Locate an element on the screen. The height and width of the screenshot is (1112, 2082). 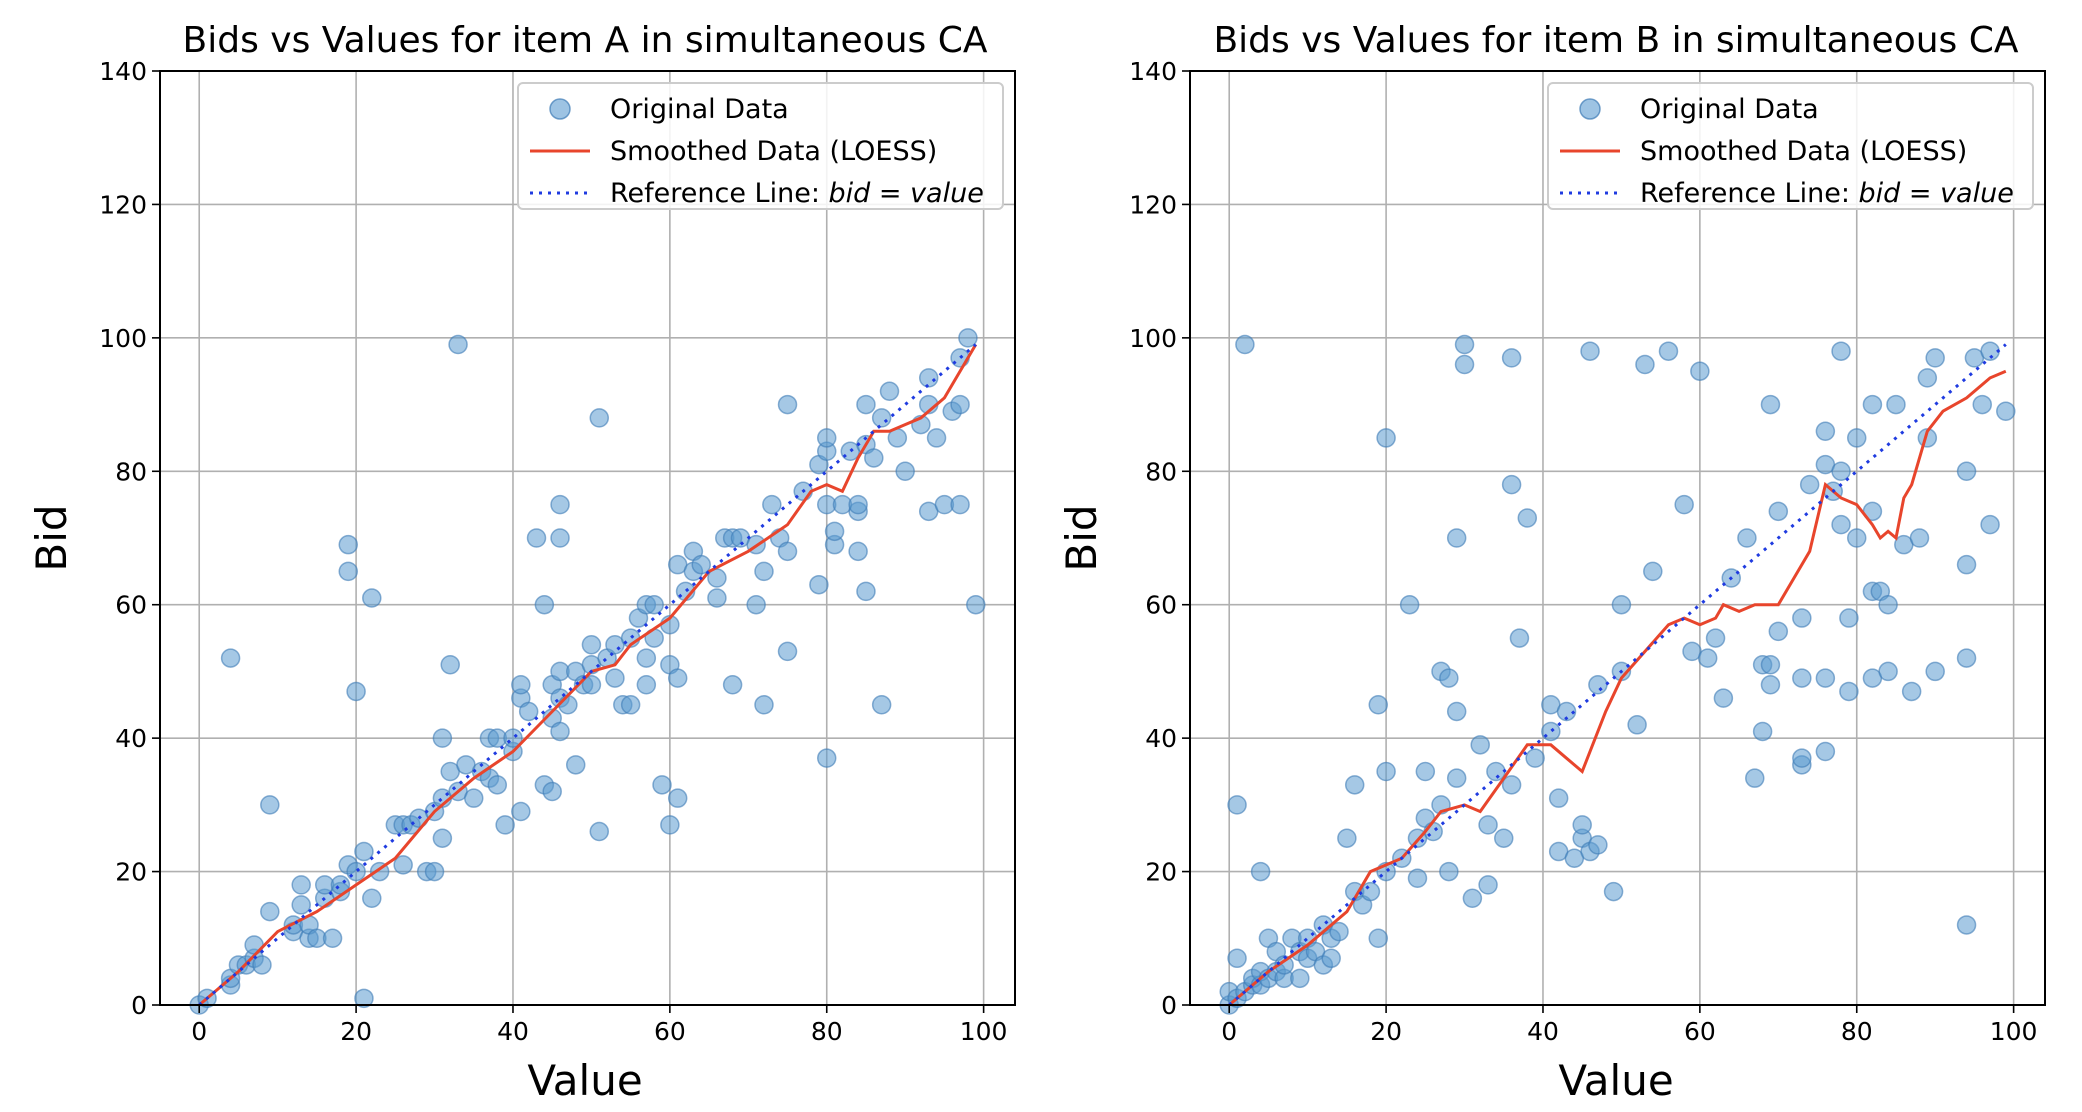
legend-symbol-original-data is located at coordinates (1590, 109).